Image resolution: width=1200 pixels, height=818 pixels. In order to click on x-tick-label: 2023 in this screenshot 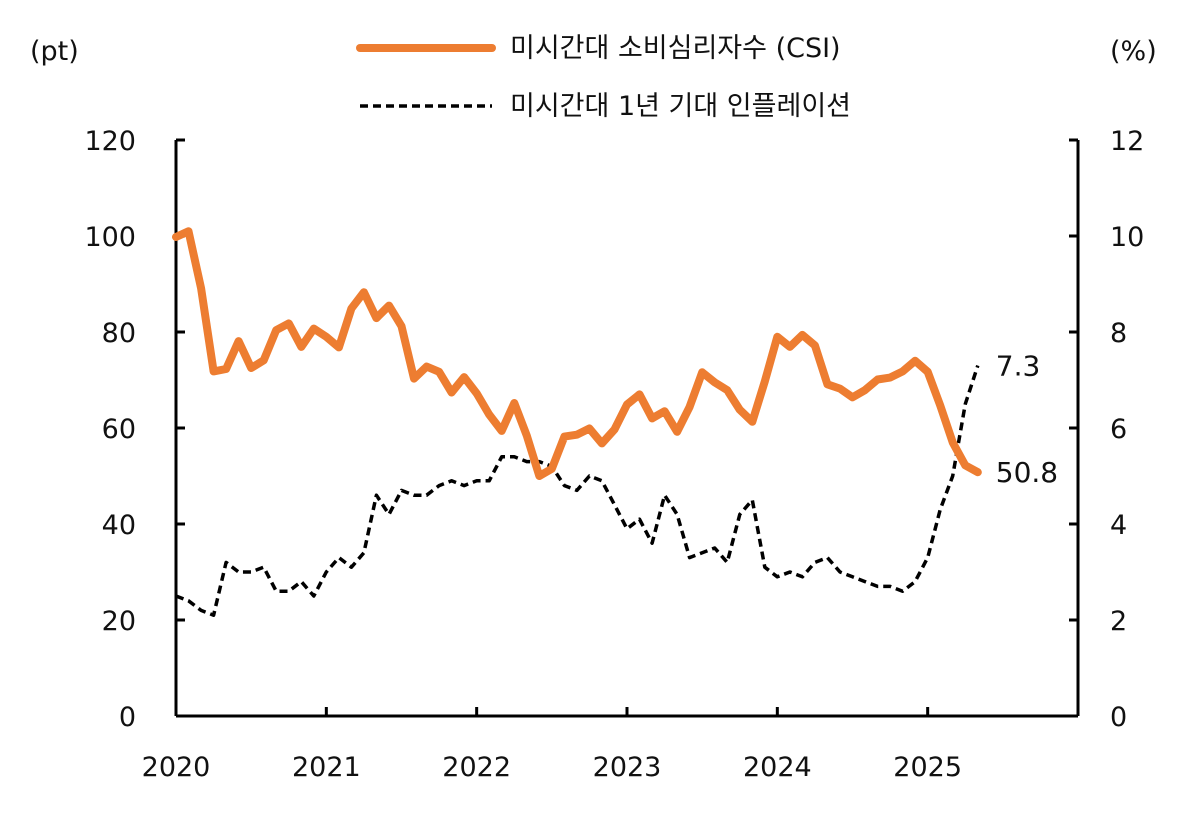, I will do `click(627, 767)`.